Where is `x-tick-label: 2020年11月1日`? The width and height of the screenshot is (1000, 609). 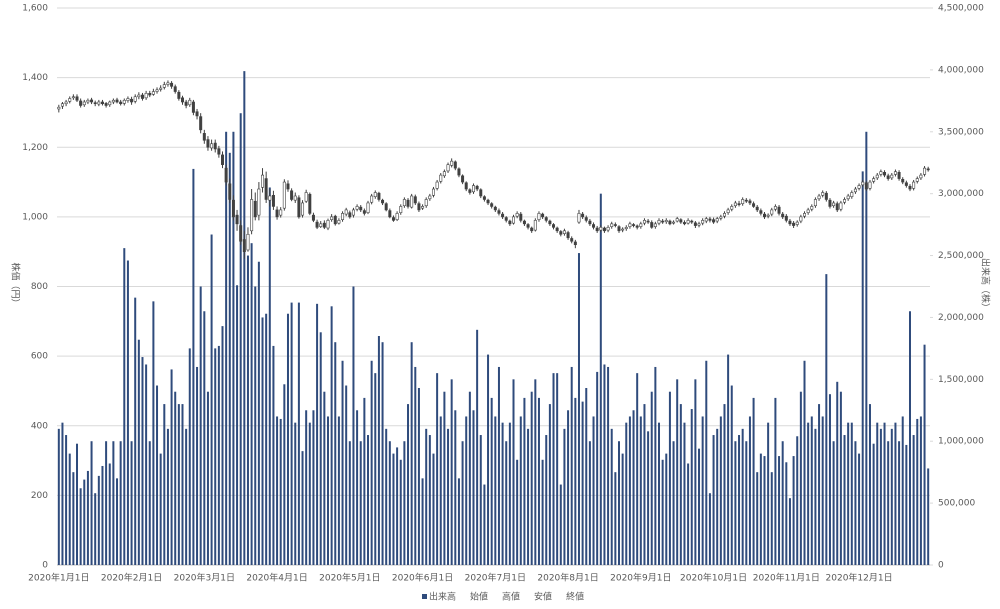
x-tick-label: 2020年11月1日 is located at coordinates (786, 578).